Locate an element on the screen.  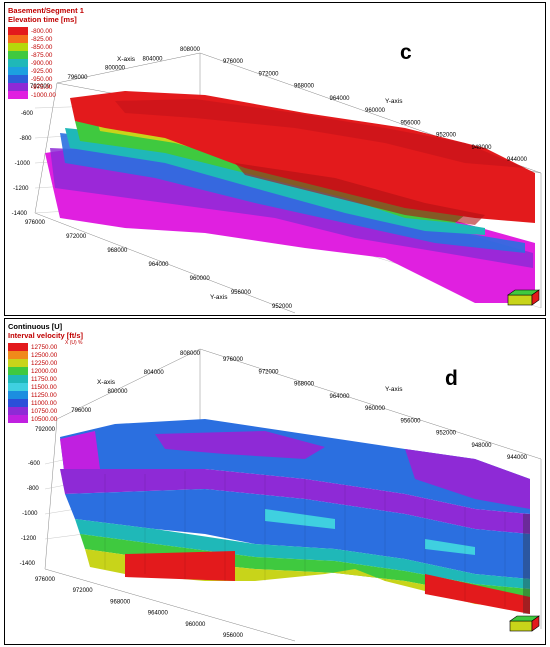
panel-d-letter: d is located at coordinates (451, 378).